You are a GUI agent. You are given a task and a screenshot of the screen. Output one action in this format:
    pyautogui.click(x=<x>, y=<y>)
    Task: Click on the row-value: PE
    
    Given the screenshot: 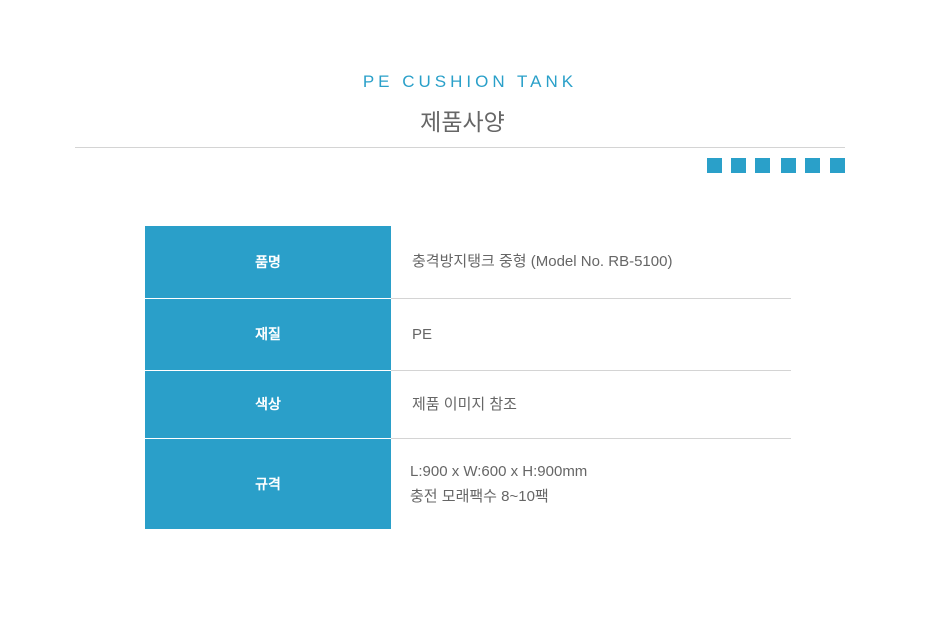 What is the action you would take?
    pyautogui.click(x=591, y=334)
    